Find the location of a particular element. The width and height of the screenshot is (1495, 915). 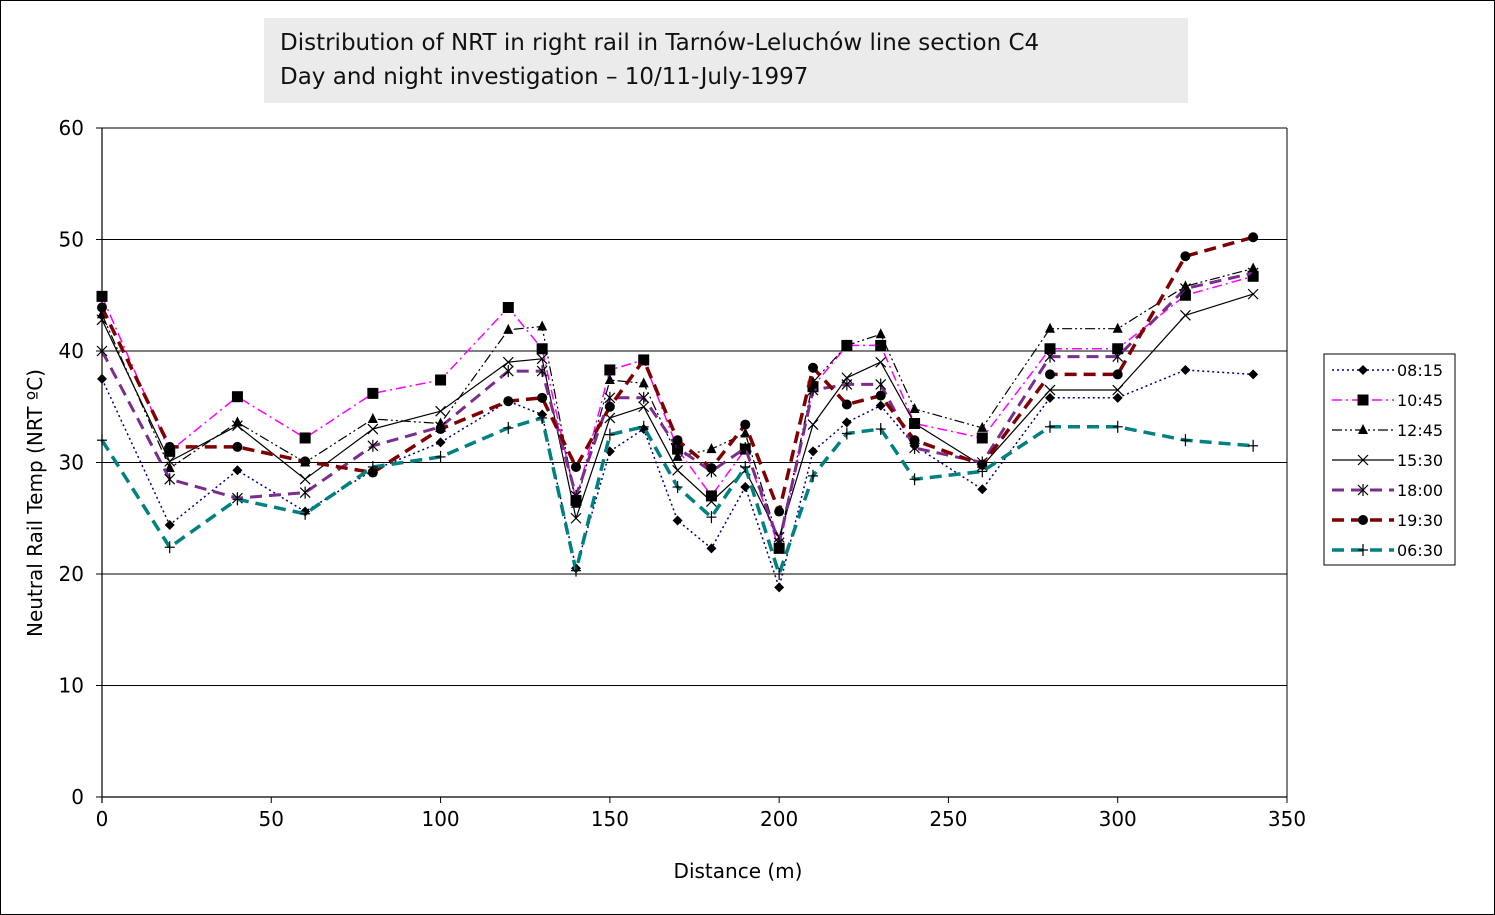

legend: 08:15 10:45 12:45 15:30 18:00 19:30 06:30 is located at coordinates (1389, 459).